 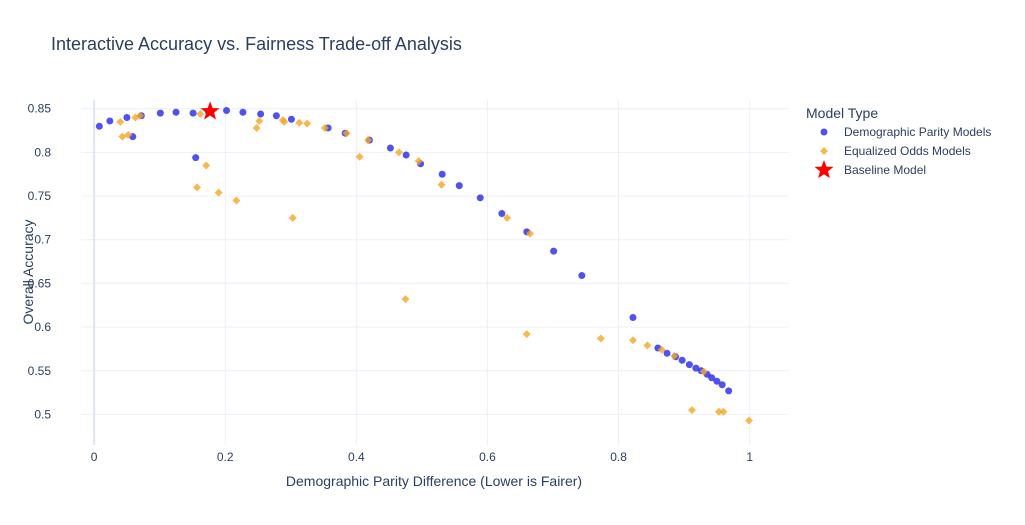 I want to click on x-tick-label: 1, so click(x=749, y=457).